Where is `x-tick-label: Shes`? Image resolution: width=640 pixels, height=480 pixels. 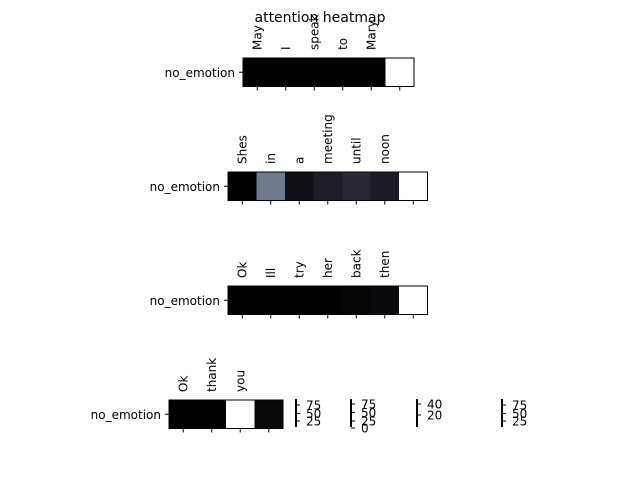 x-tick-label: Shes is located at coordinates (242, 149).